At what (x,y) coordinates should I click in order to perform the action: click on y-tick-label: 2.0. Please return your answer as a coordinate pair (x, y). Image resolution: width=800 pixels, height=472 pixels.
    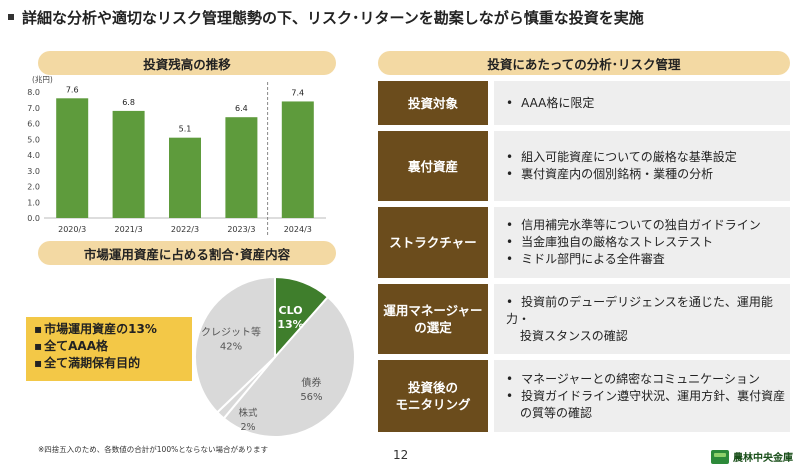
    Looking at the image, I should click on (33, 187).